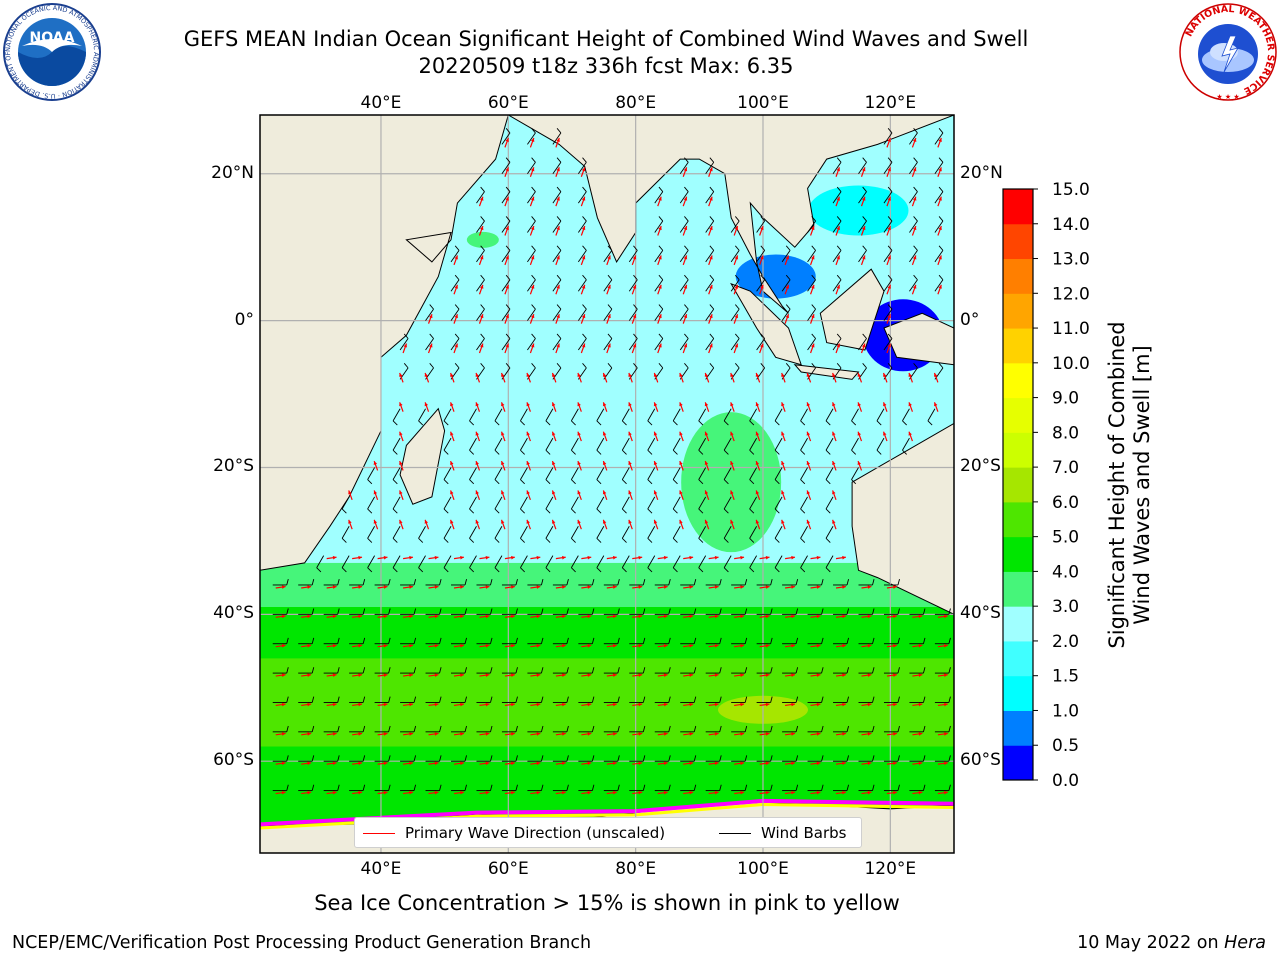 This screenshot has width=1280, height=960. Describe the element at coordinates (1071, 294) in the screenshot. I see `colorbar-tick-label: 12.0` at that location.